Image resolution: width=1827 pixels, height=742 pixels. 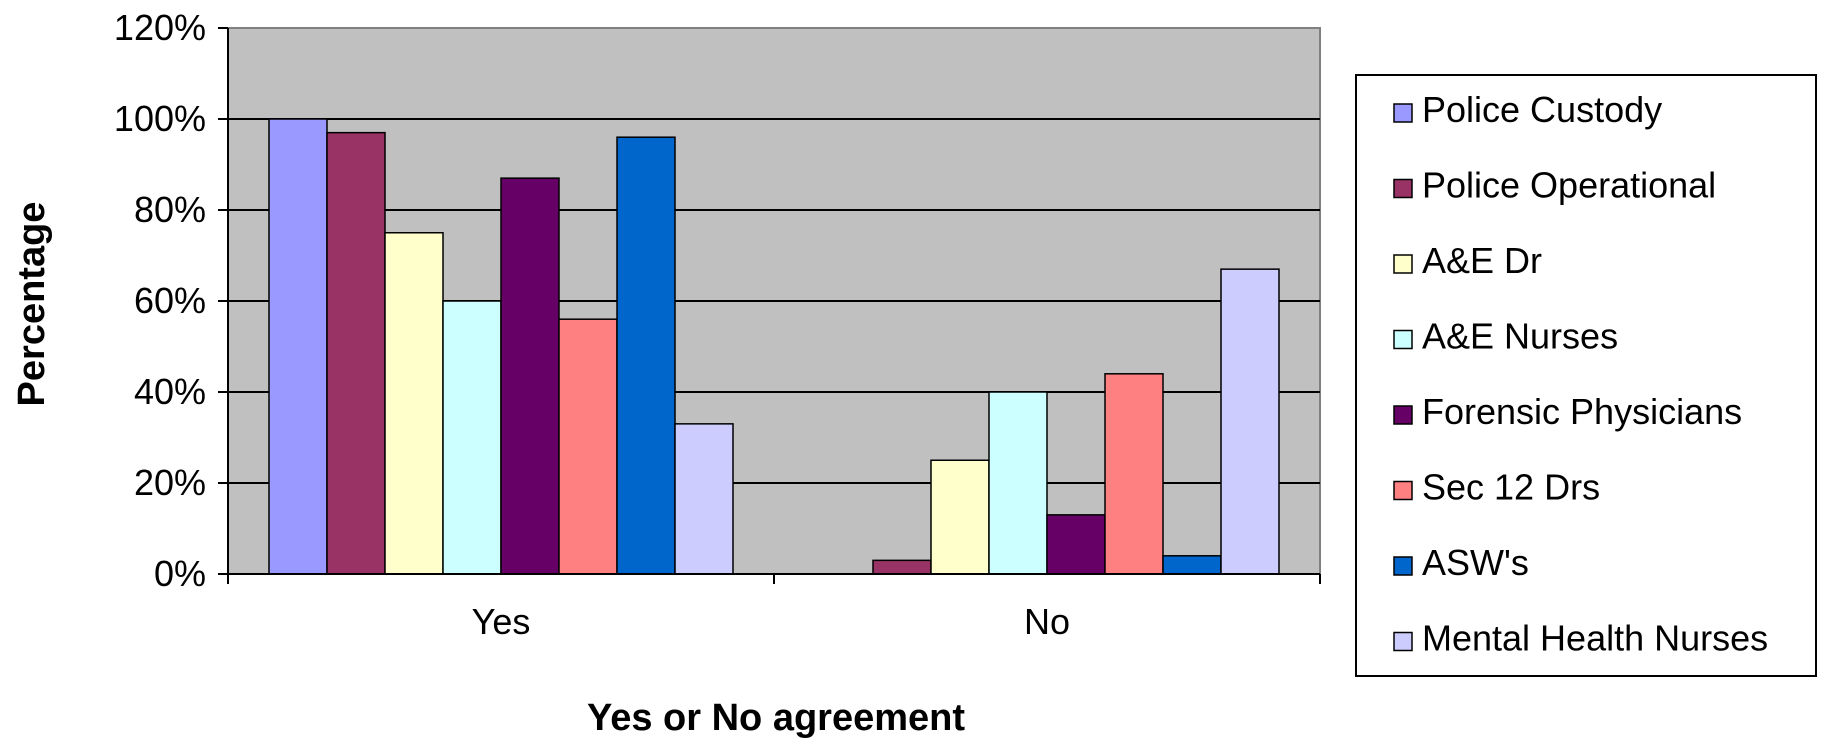 What do you see at coordinates (1582, 411) in the screenshot?
I see `legend-label: Forensic Physicians` at bounding box center [1582, 411].